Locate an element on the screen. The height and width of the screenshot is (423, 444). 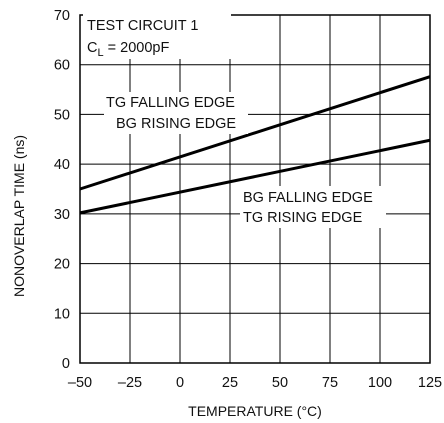
test-circuit-label: TEST CIRCUIT 1 is located at coordinates (142, 26).